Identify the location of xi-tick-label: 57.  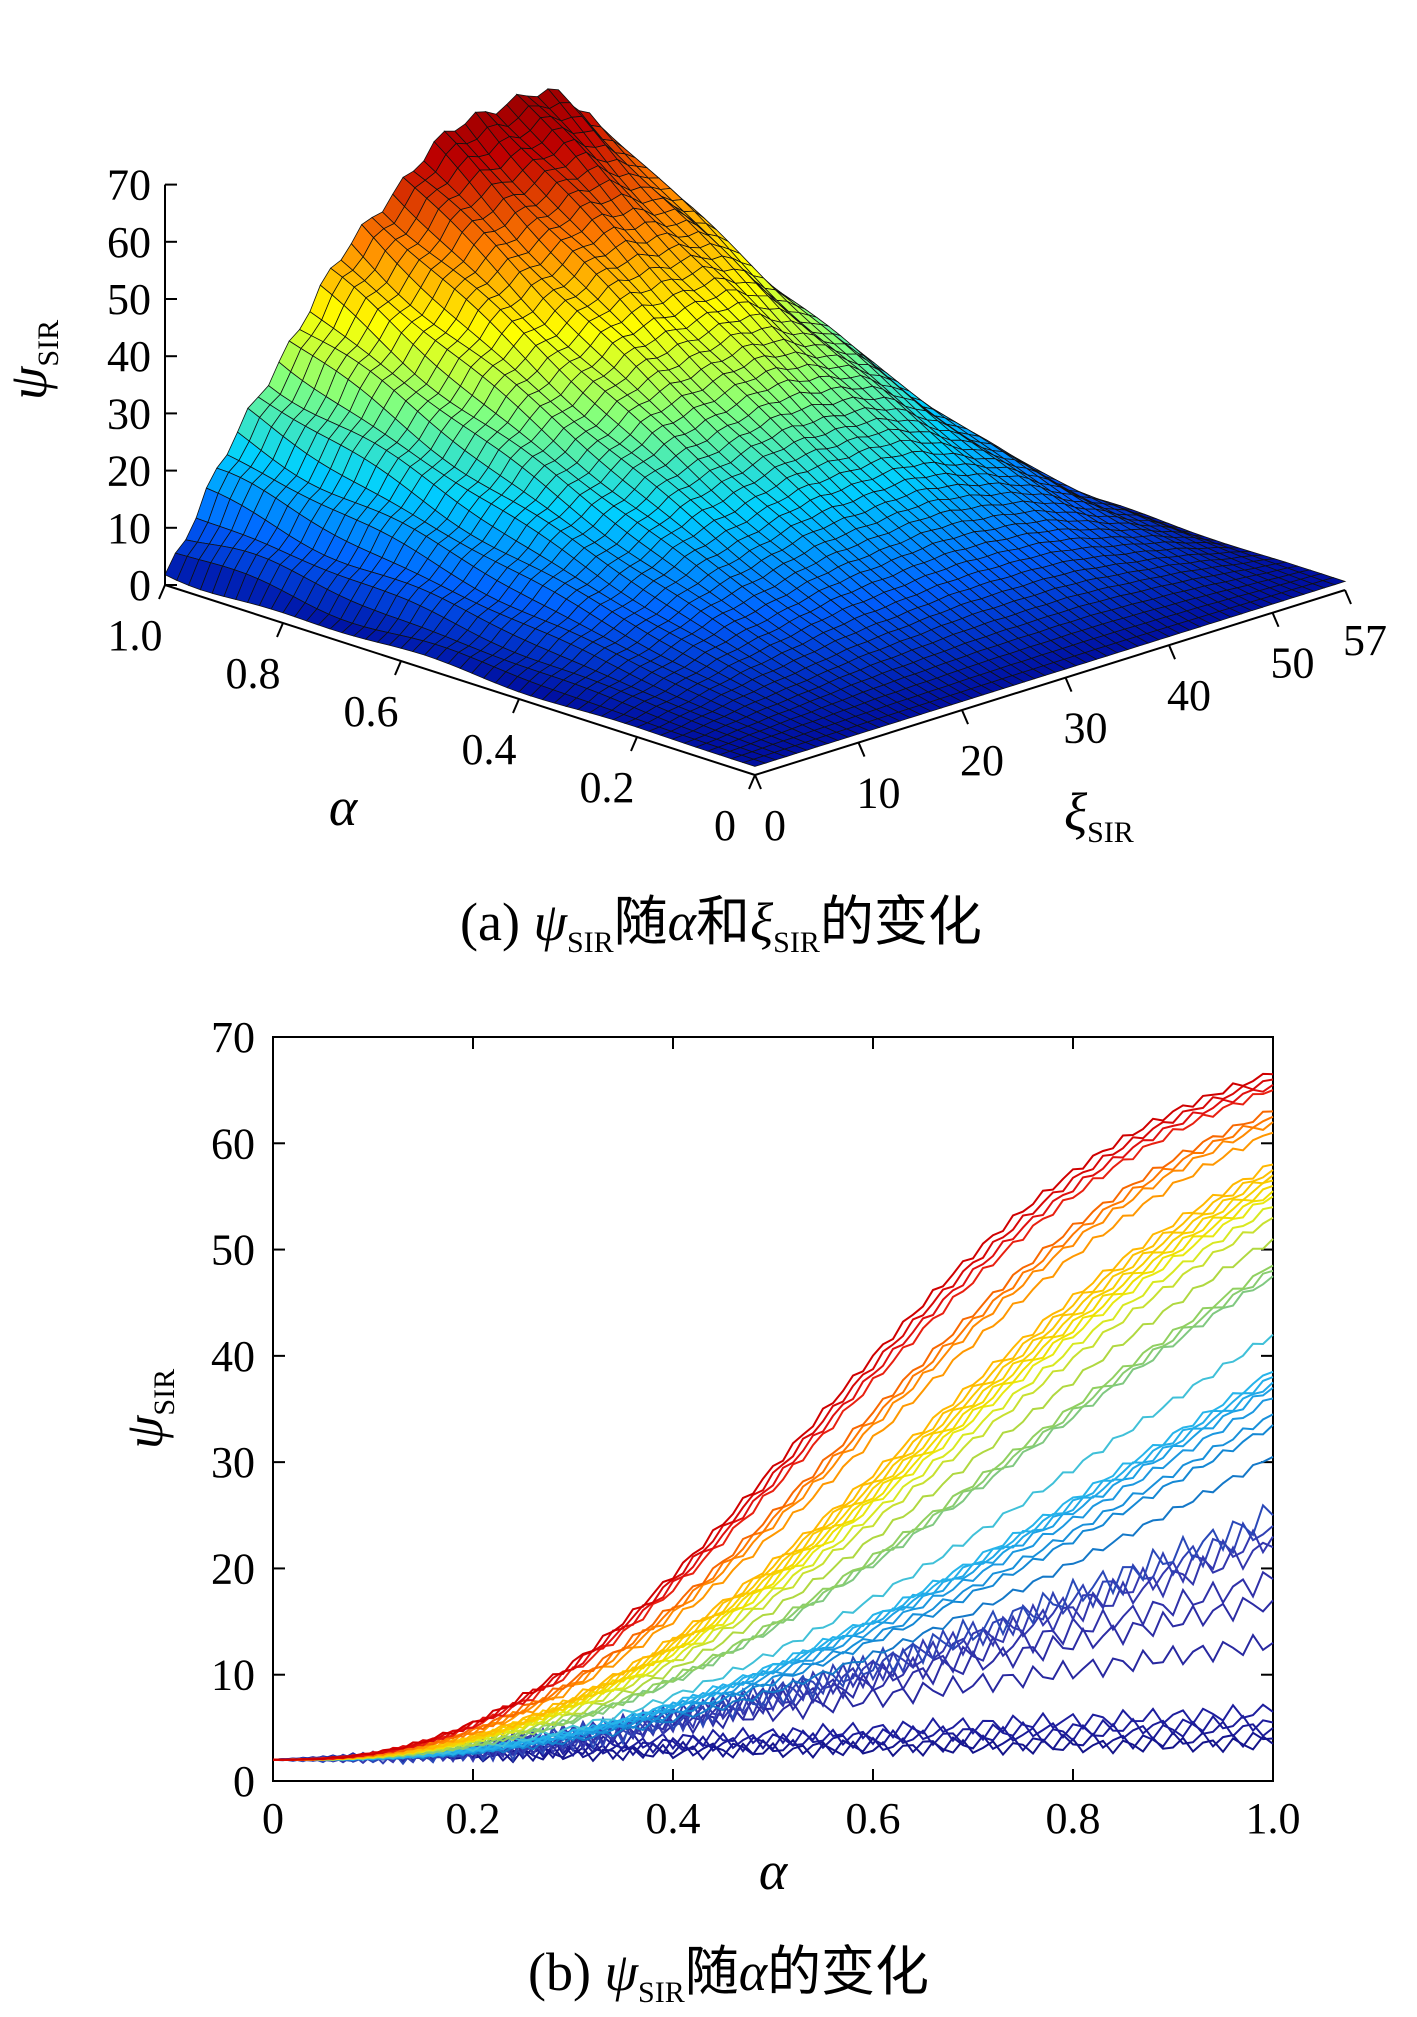
(1365, 640).